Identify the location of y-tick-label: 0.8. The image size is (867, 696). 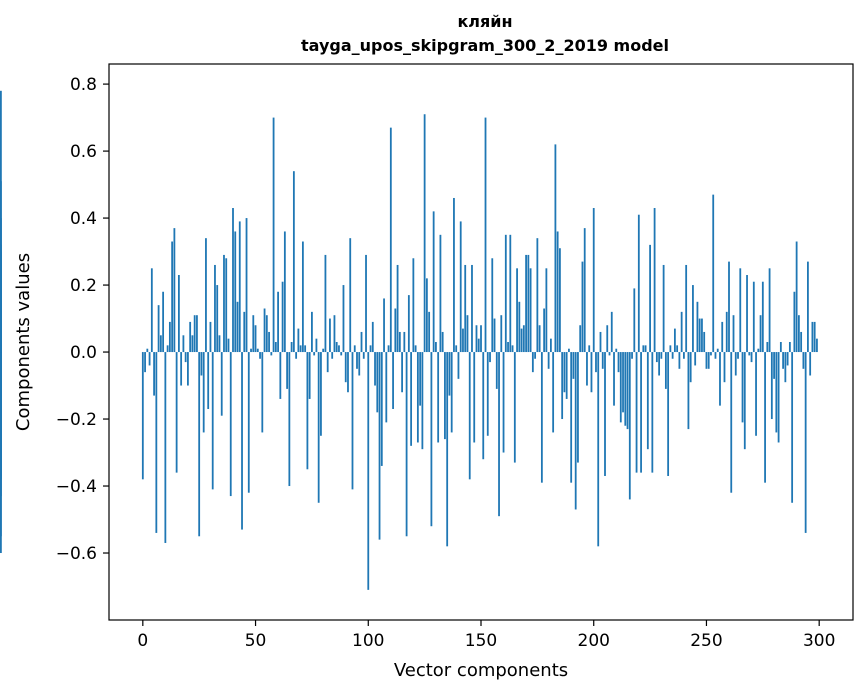
(83, 85).